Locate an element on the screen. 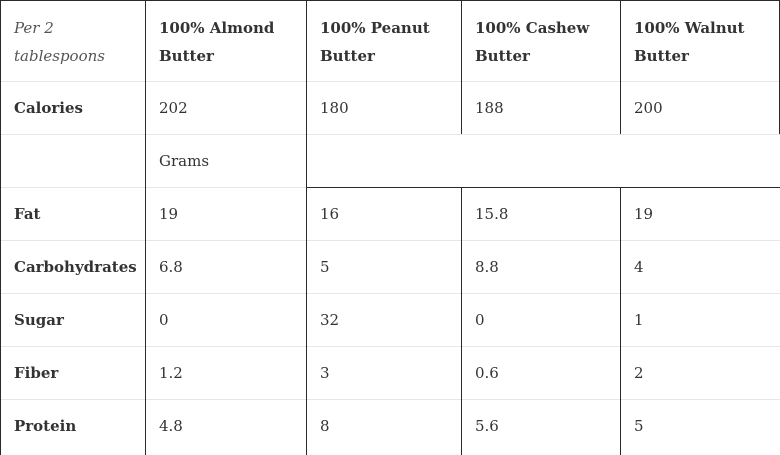 The image size is (780, 455). row-label-calories: Calories is located at coordinates (48, 108).